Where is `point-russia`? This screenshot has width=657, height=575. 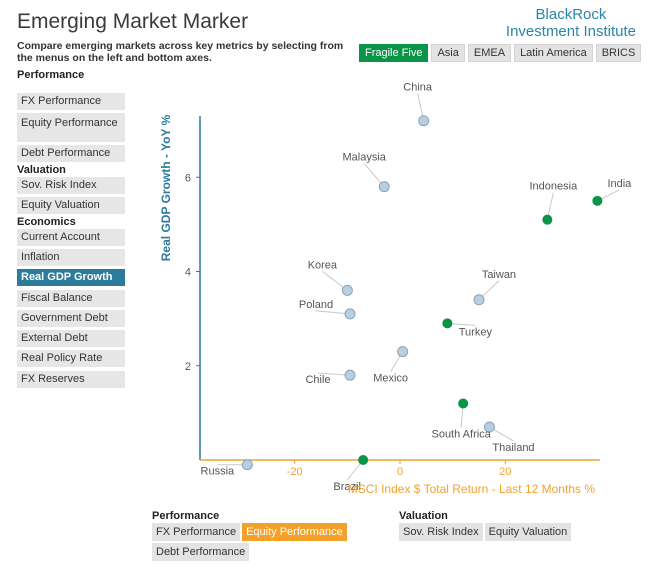
point-russia is located at coordinates (247, 465).